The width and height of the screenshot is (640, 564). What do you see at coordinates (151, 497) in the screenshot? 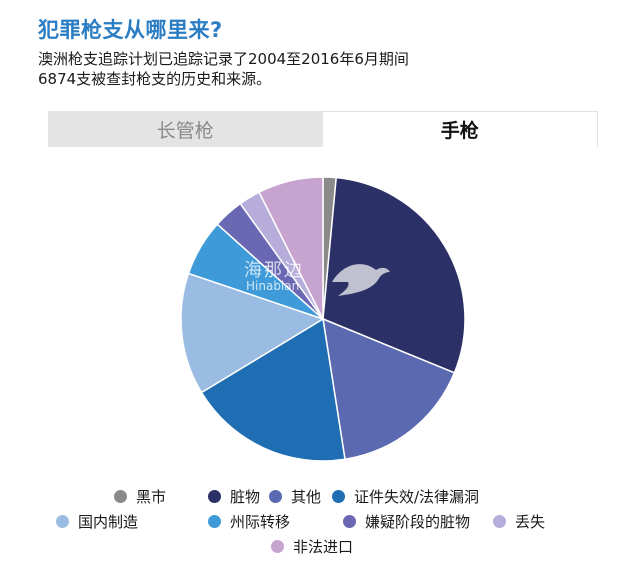
I see `legend-label: 黑市` at bounding box center [151, 497].